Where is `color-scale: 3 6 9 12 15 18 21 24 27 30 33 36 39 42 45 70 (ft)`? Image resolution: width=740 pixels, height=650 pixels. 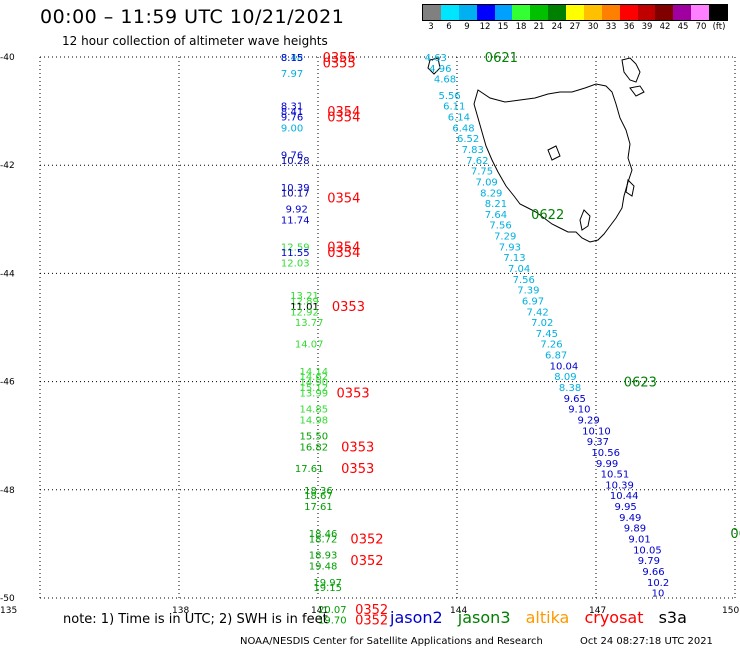 color-scale: 3 6 9 12 15 18 21 24 27 30 33 36 39 42 45 70 (ft) is located at coordinates (575, 18).